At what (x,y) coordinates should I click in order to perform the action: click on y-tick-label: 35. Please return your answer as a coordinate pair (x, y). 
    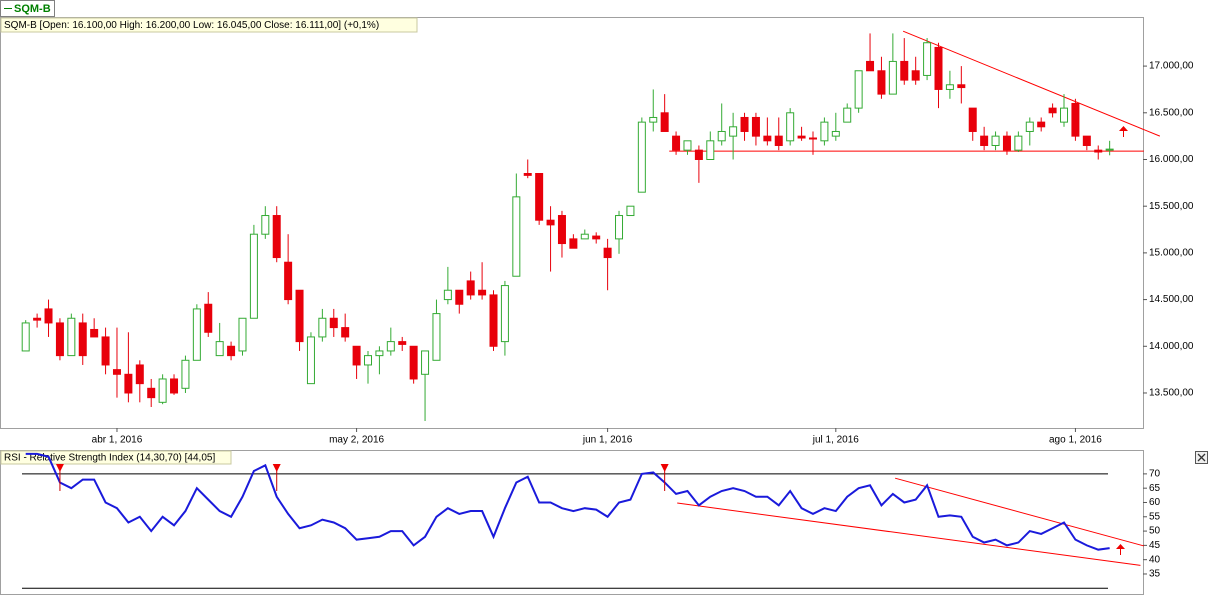
    Looking at the image, I should click on (1155, 574).